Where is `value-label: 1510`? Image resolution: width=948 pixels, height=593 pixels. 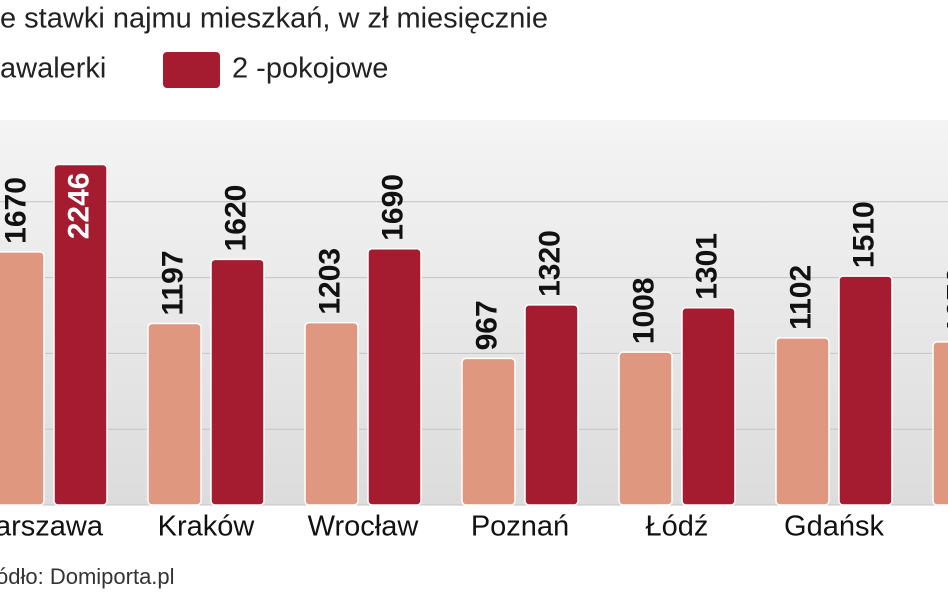
value-label: 1510 is located at coordinates (863, 234).